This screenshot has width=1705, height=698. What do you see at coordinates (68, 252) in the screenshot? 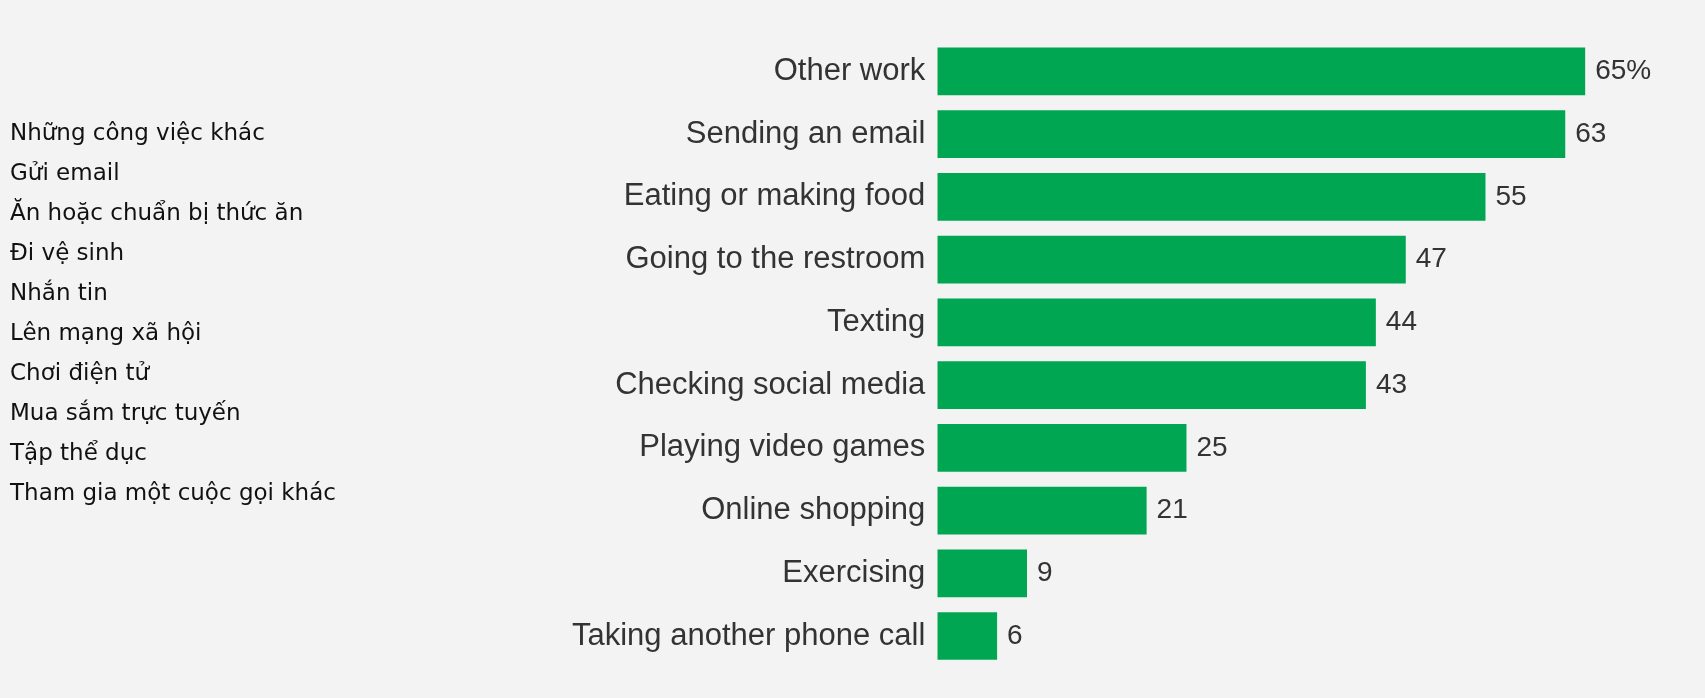
I see `text: Đi vệ sinh` at bounding box center [68, 252].